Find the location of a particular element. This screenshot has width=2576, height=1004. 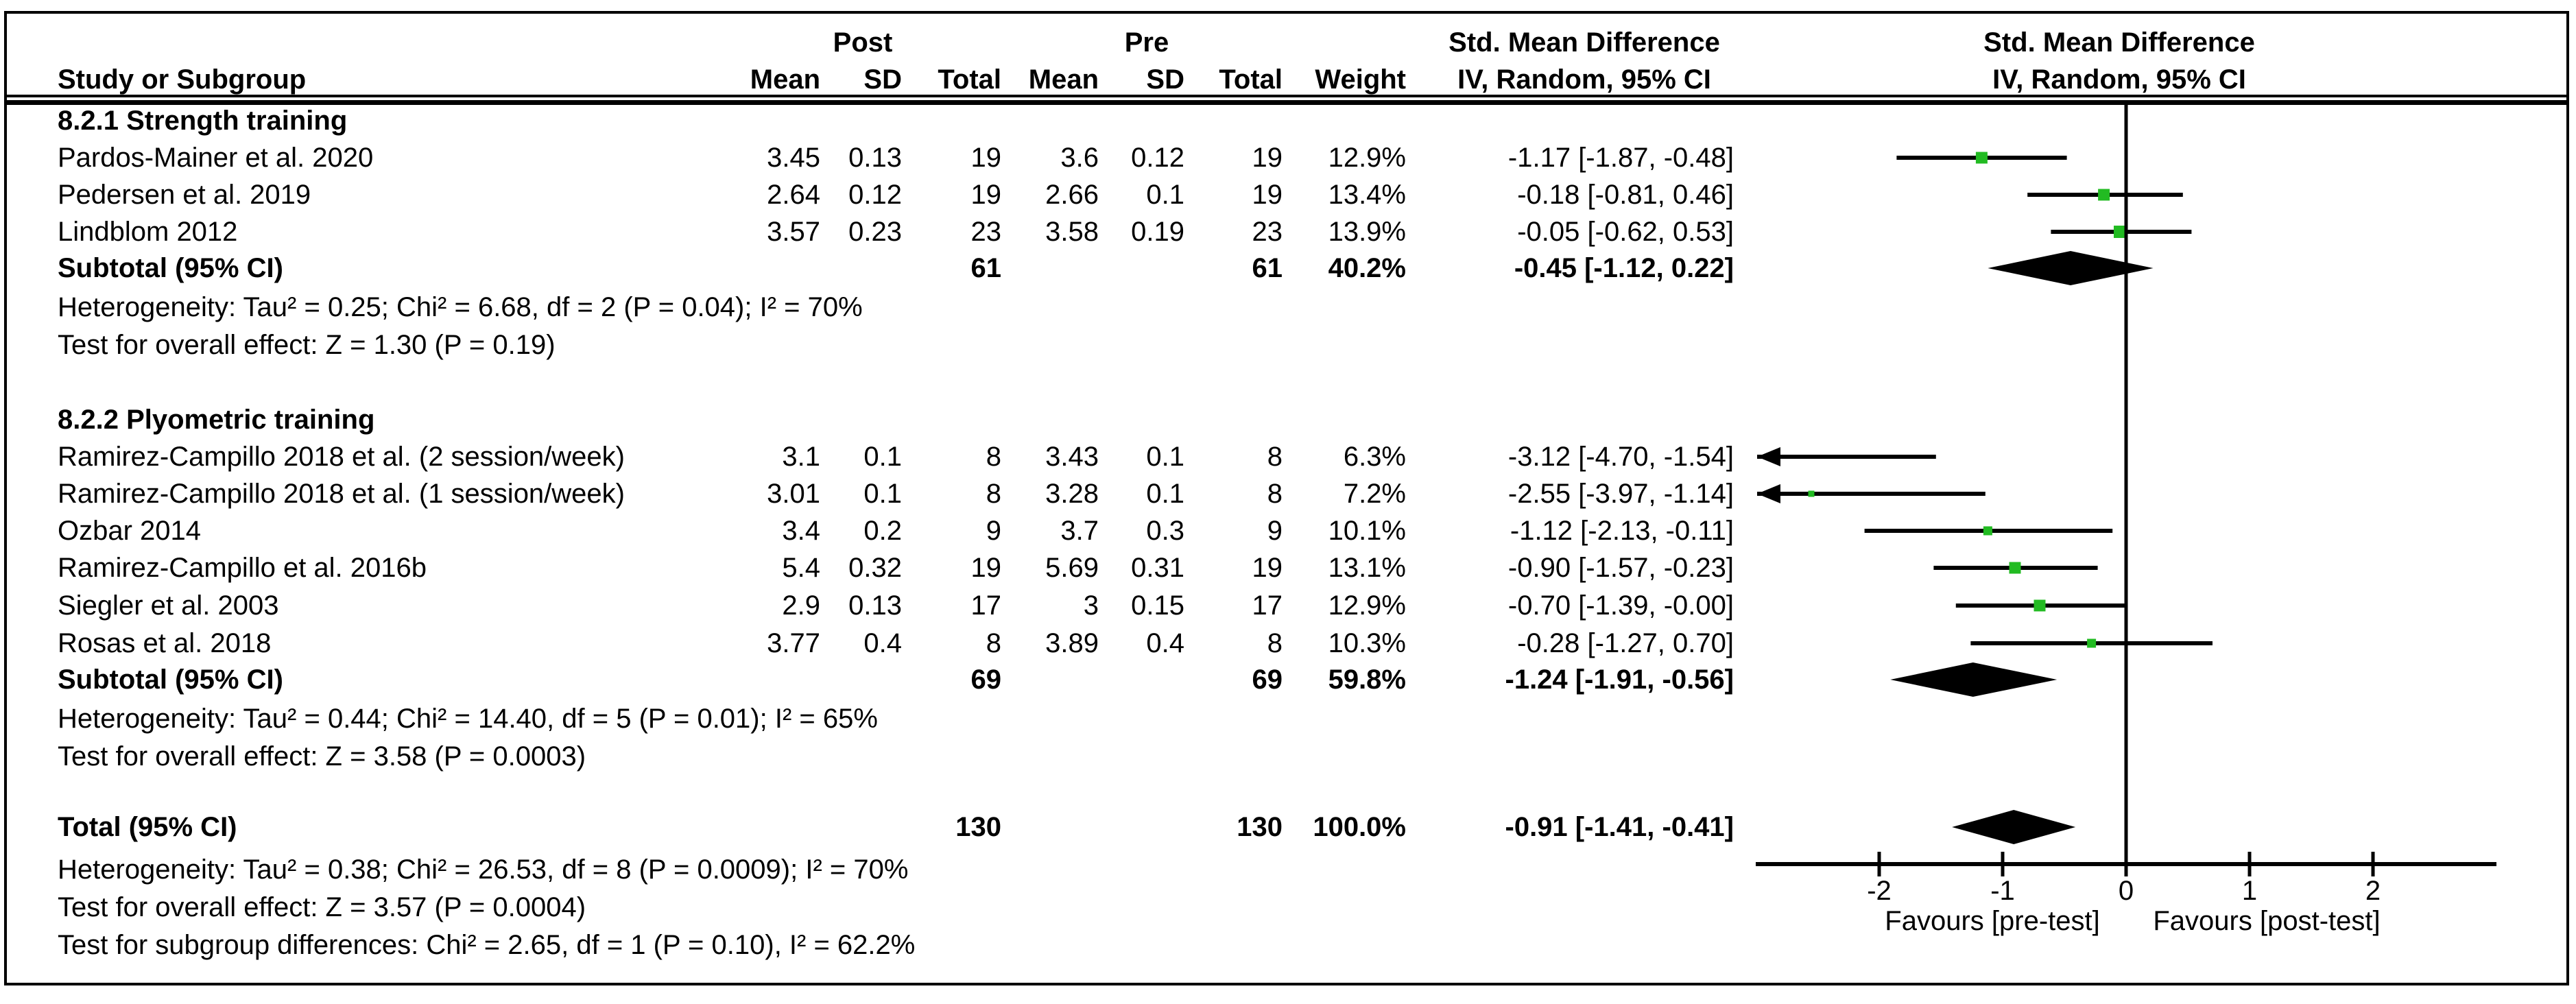

post-sd-cell: 0.32 is located at coordinates (875, 568).